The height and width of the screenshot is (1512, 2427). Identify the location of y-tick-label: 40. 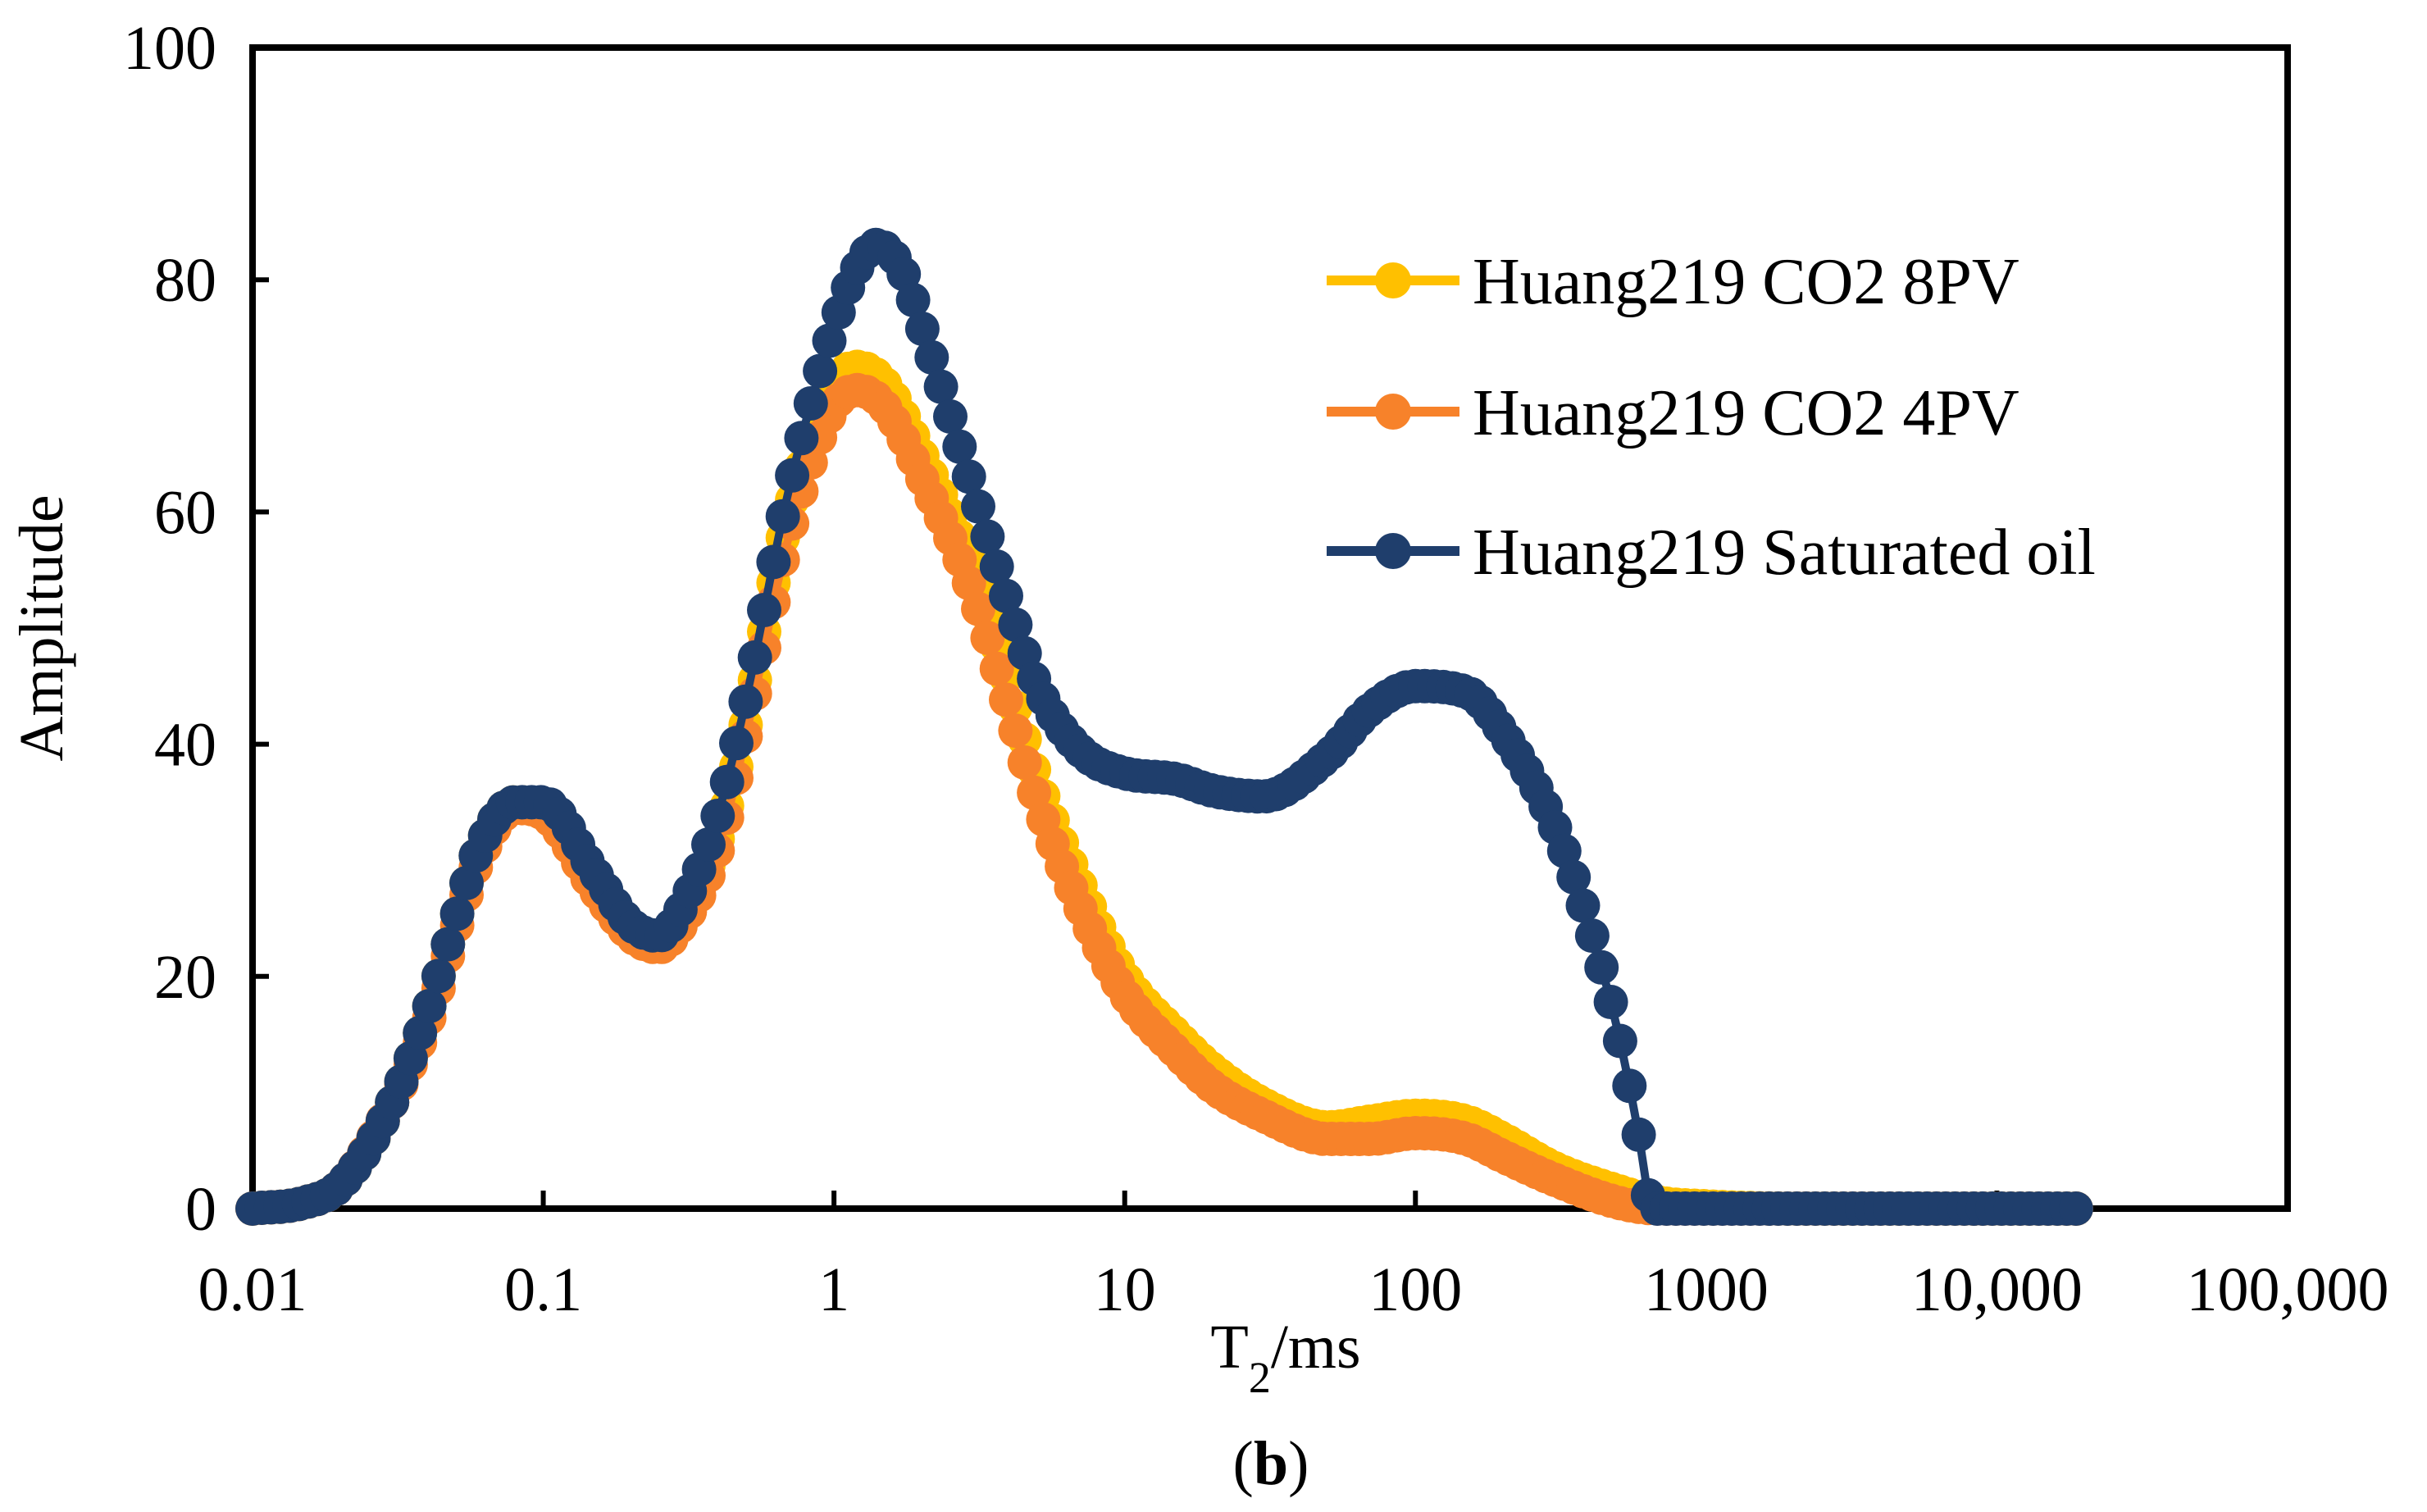
(185, 745).